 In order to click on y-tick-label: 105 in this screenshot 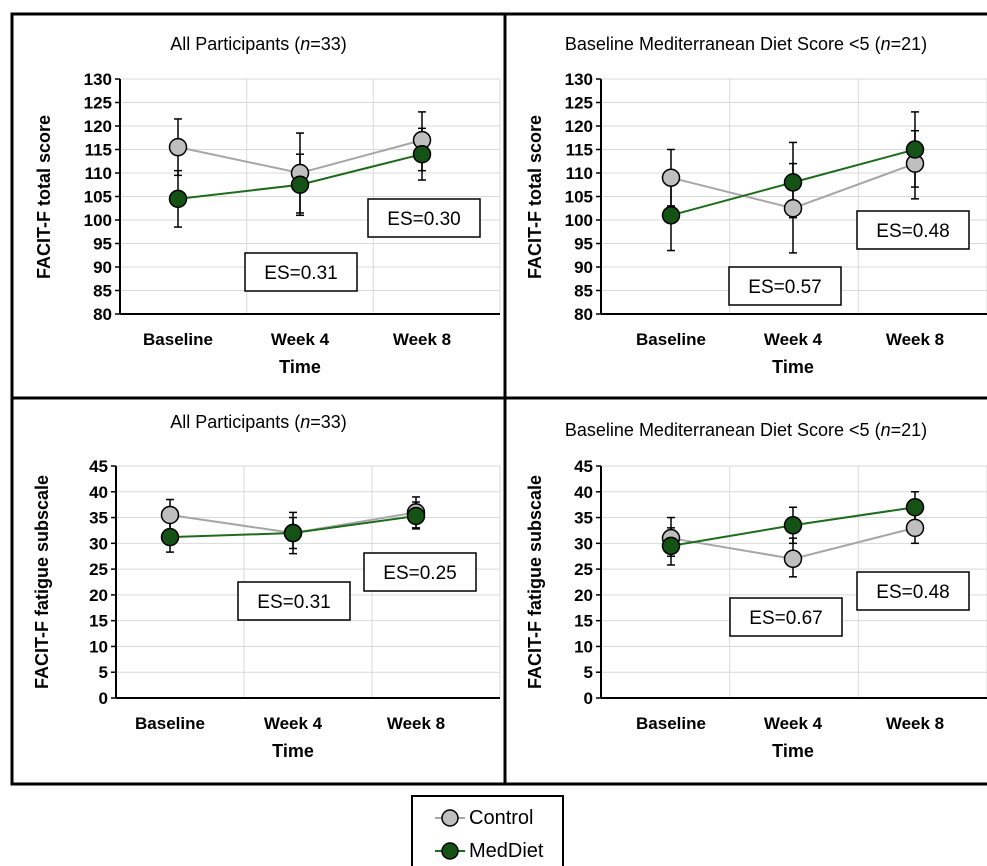, I will do `click(98, 197)`.